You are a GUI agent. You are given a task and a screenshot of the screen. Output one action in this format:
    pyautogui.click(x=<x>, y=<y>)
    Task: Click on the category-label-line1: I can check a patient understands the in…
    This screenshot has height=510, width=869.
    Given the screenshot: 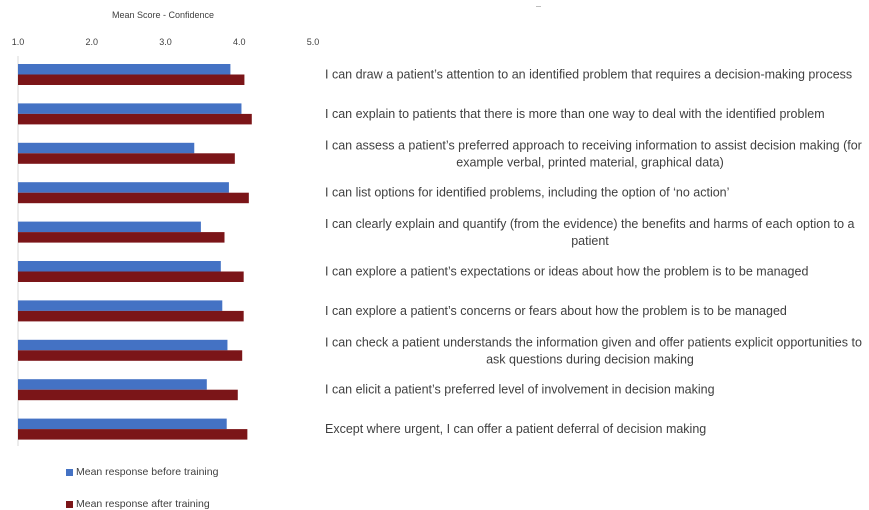 What is the action you would take?
    pyautogui.click(x=593, y=342)
    